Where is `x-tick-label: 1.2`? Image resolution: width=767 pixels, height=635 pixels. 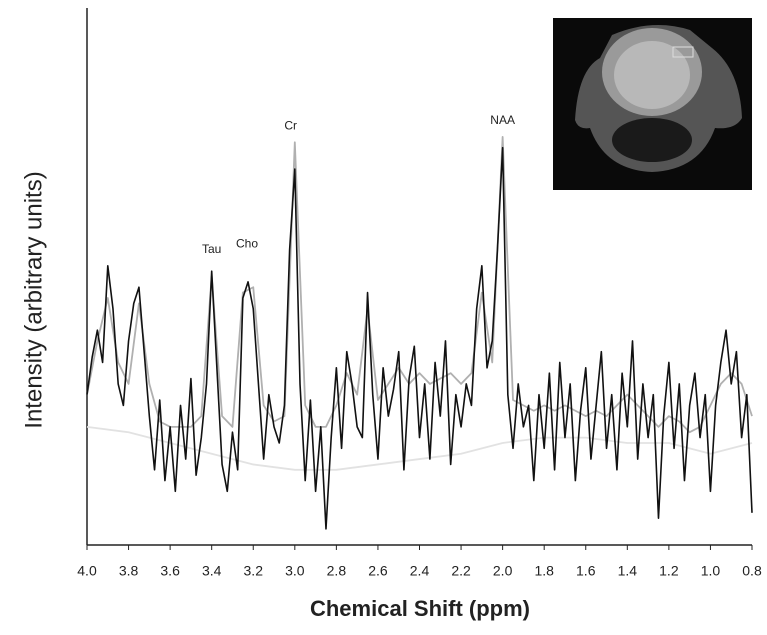 x-tick-label: 1.2 is located at coordinates (669, 571).